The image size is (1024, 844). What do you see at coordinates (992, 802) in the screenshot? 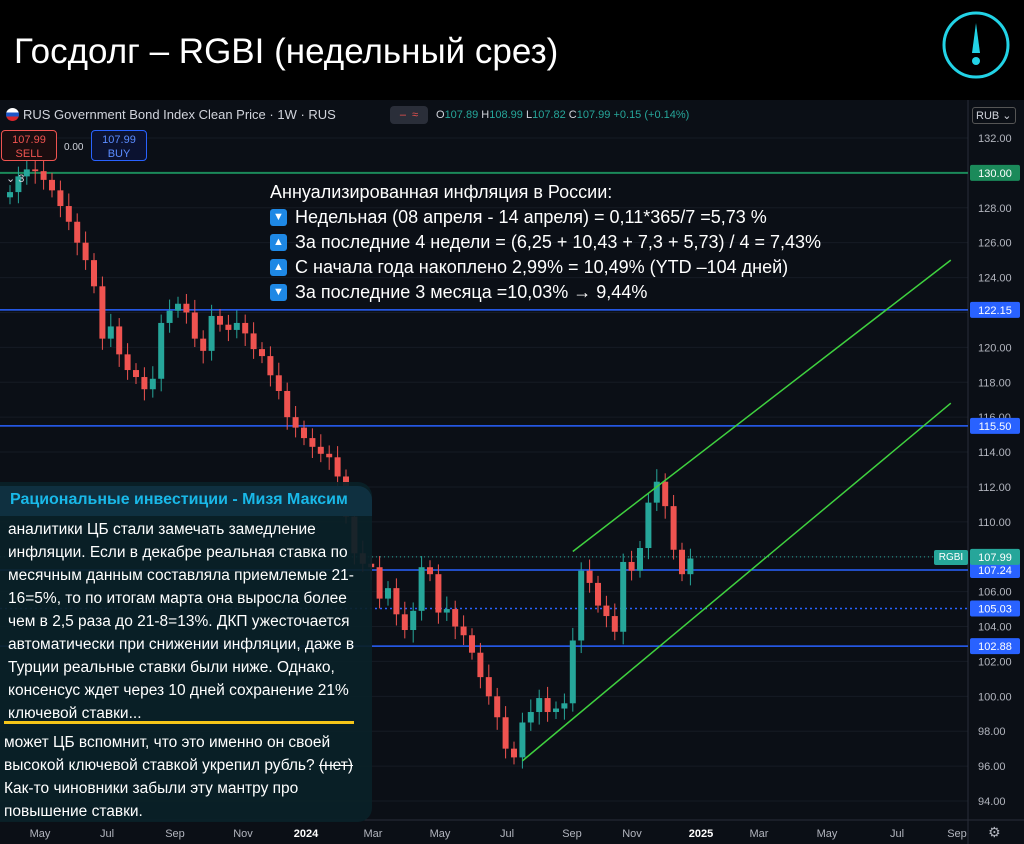
I see `y-tick-label: 94.00` at bounding box center [992, 802].